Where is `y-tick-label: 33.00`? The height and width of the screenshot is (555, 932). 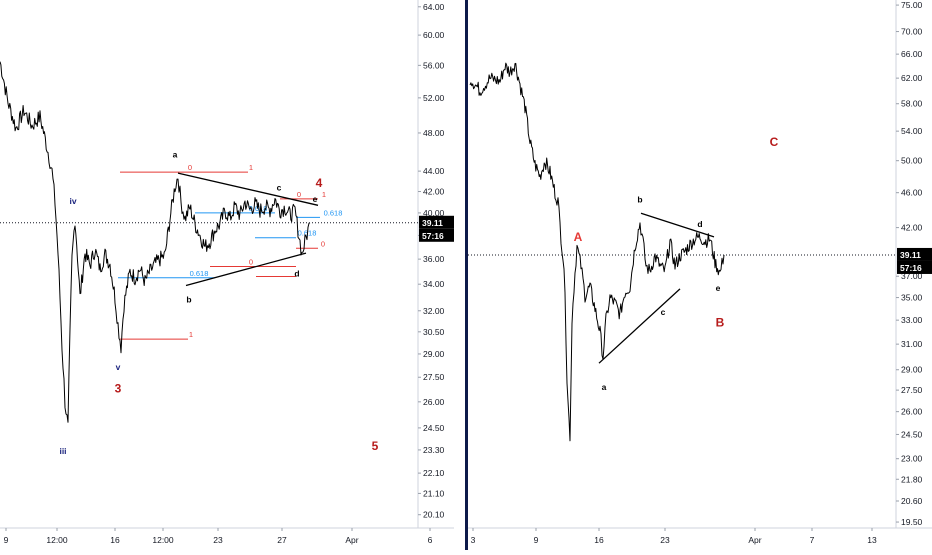 y-tick-label: 33.00 is located at coordinates (912, 320).